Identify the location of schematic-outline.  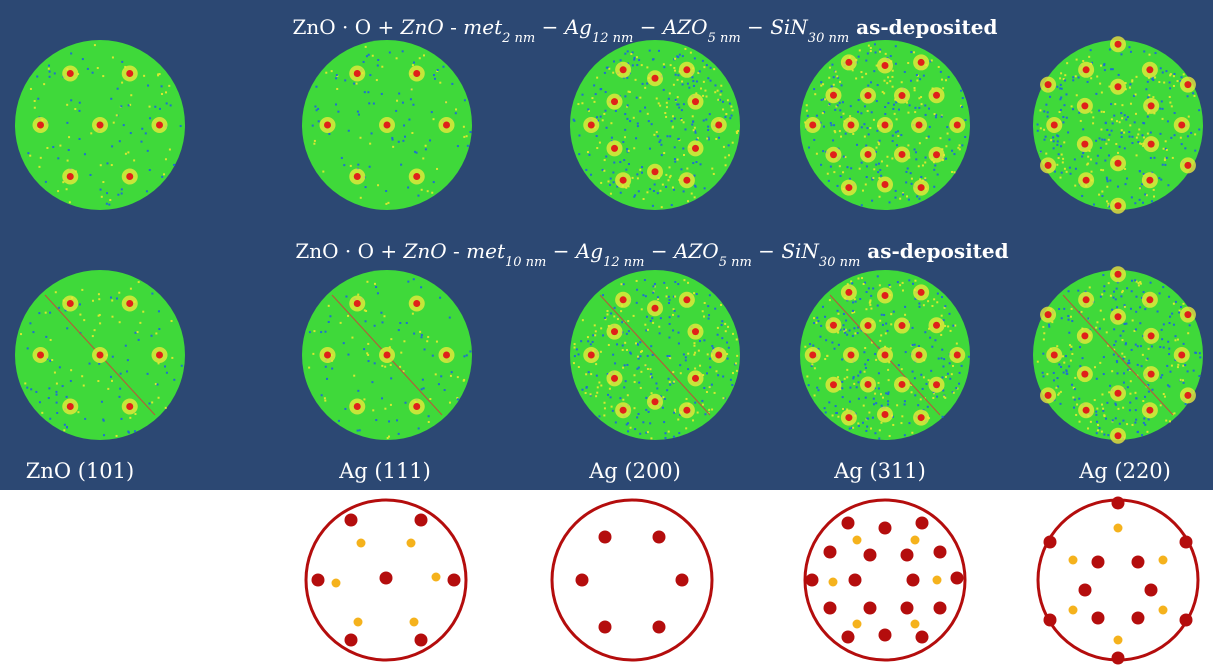
(885, 580).